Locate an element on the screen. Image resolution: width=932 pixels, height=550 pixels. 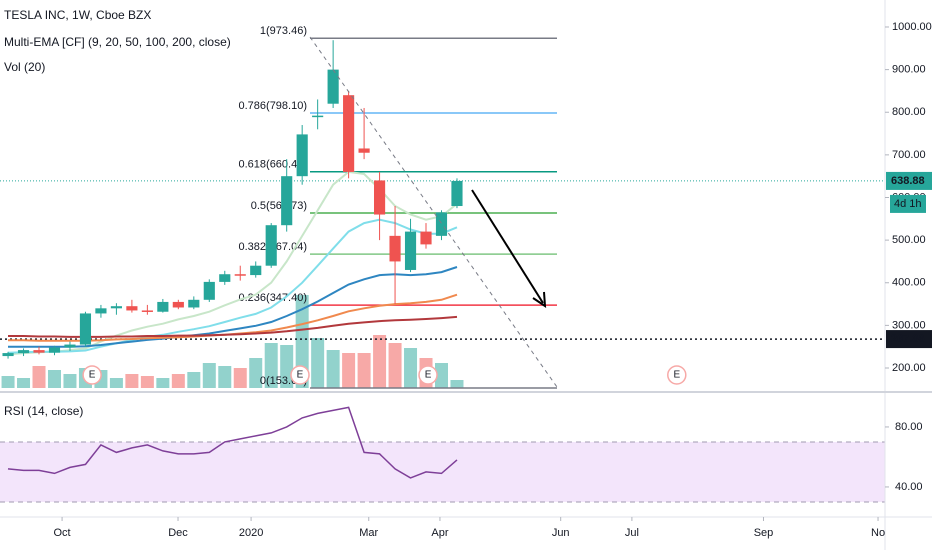
price-tag-label: 638.88 is located at coordinates (908, 181).